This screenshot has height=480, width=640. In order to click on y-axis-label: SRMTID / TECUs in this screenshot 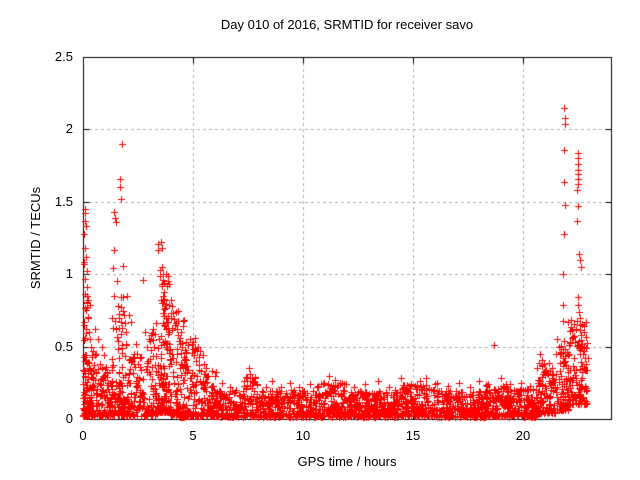, I will do `click(35, 238)`.